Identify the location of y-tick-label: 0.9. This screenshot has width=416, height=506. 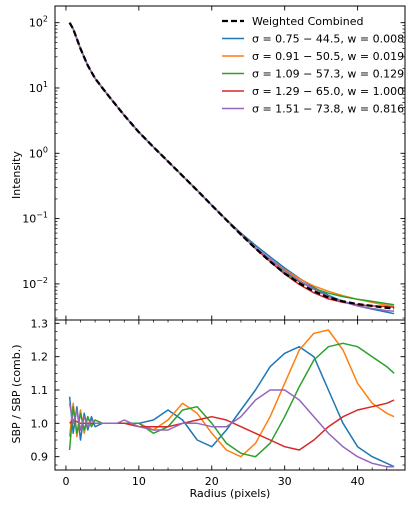
(40, 457).